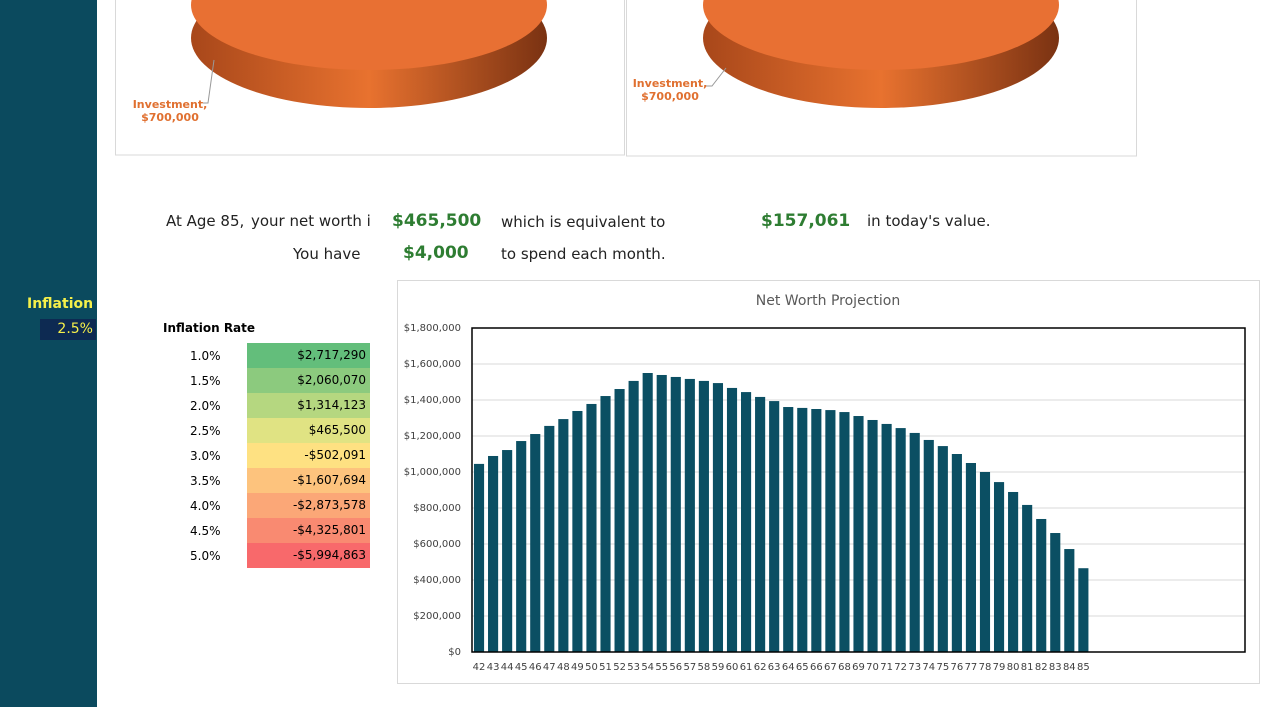 The width and height of the screenshot is (1273, 707). I want to click on x-tick-label: 70, so click(872, 667).